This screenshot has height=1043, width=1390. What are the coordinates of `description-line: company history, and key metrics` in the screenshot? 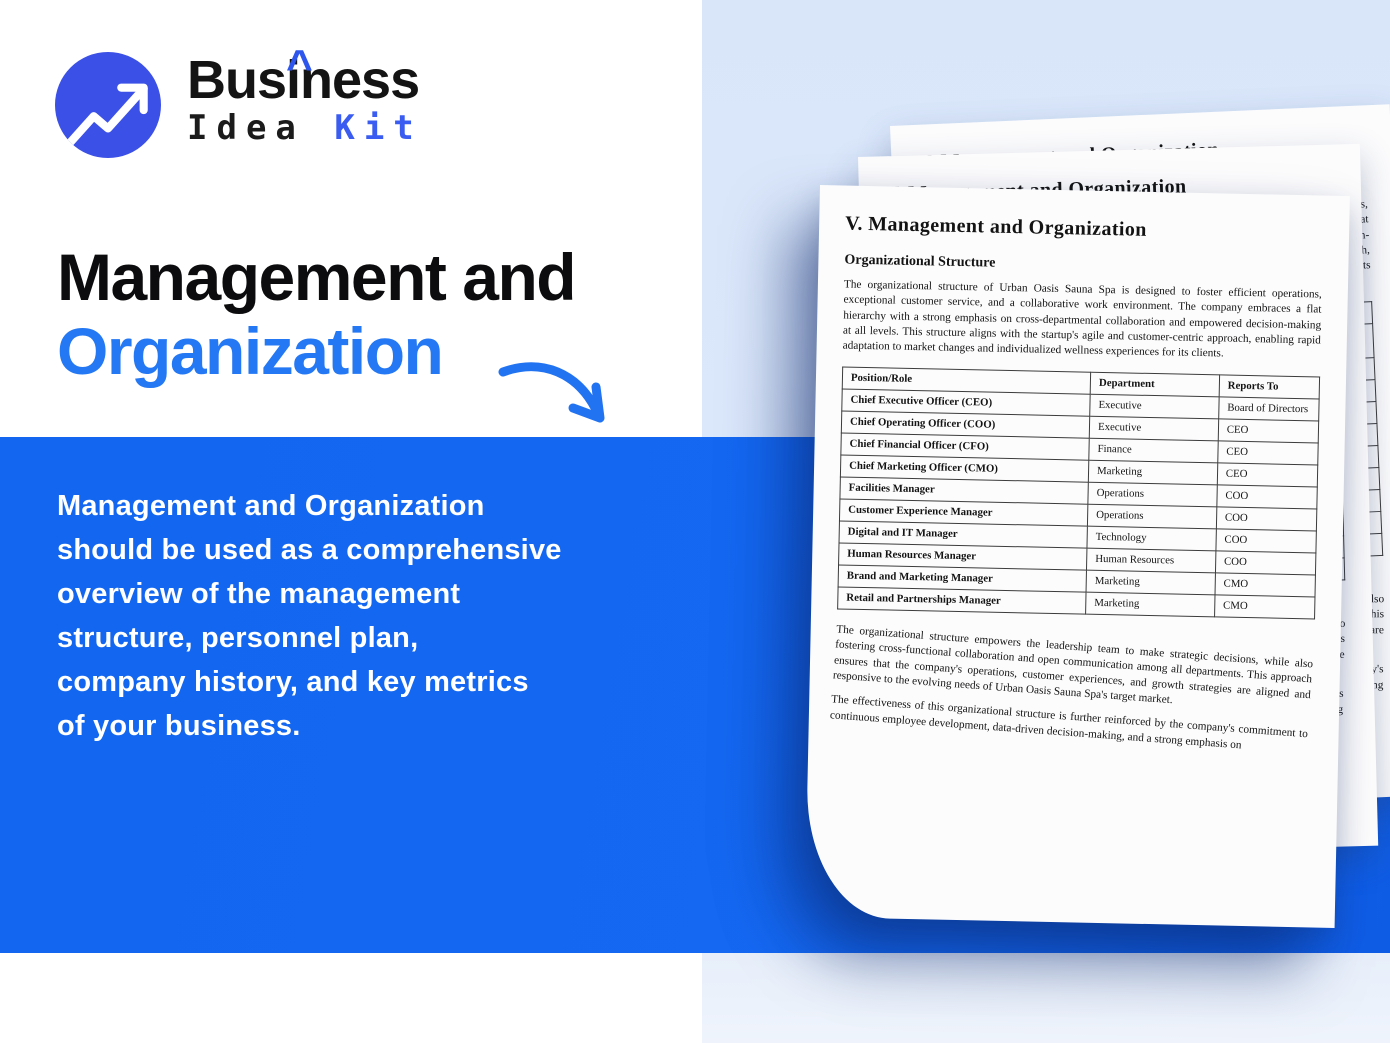 It's located at (293, 682).